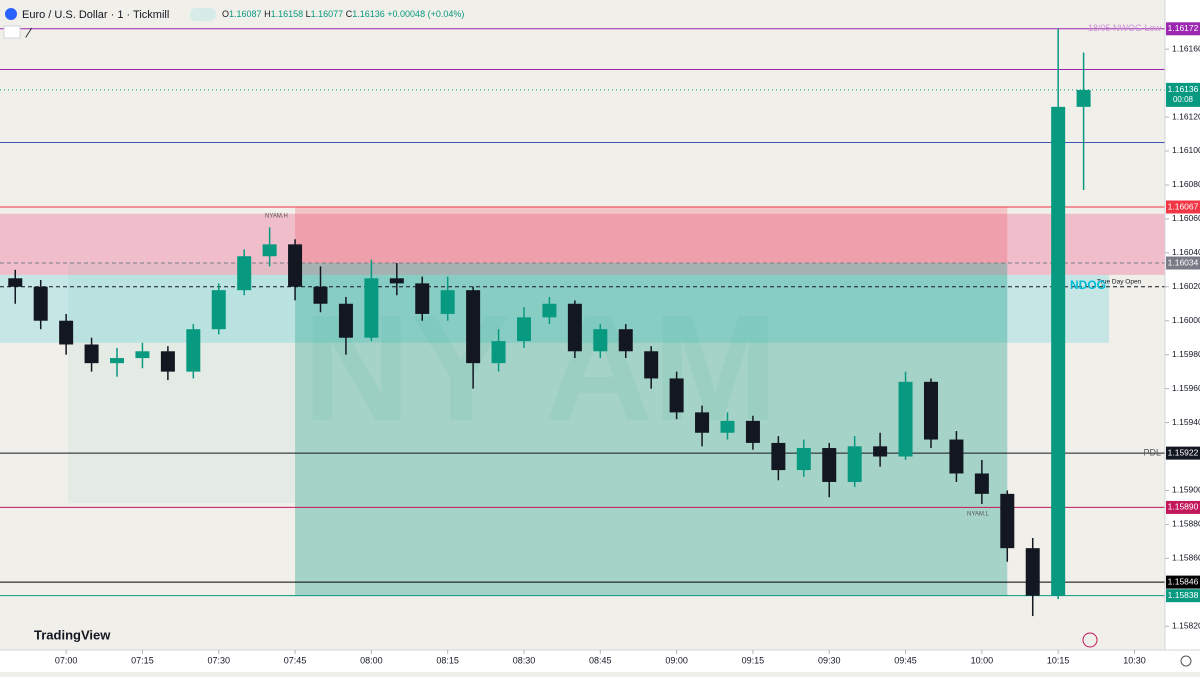 The image size is (1200, 677). What do you see at coordinates (1125, 28) in the screenshot?
I see `level-text: 18/05 NWOG Low` at bounding box center [1125, 28].